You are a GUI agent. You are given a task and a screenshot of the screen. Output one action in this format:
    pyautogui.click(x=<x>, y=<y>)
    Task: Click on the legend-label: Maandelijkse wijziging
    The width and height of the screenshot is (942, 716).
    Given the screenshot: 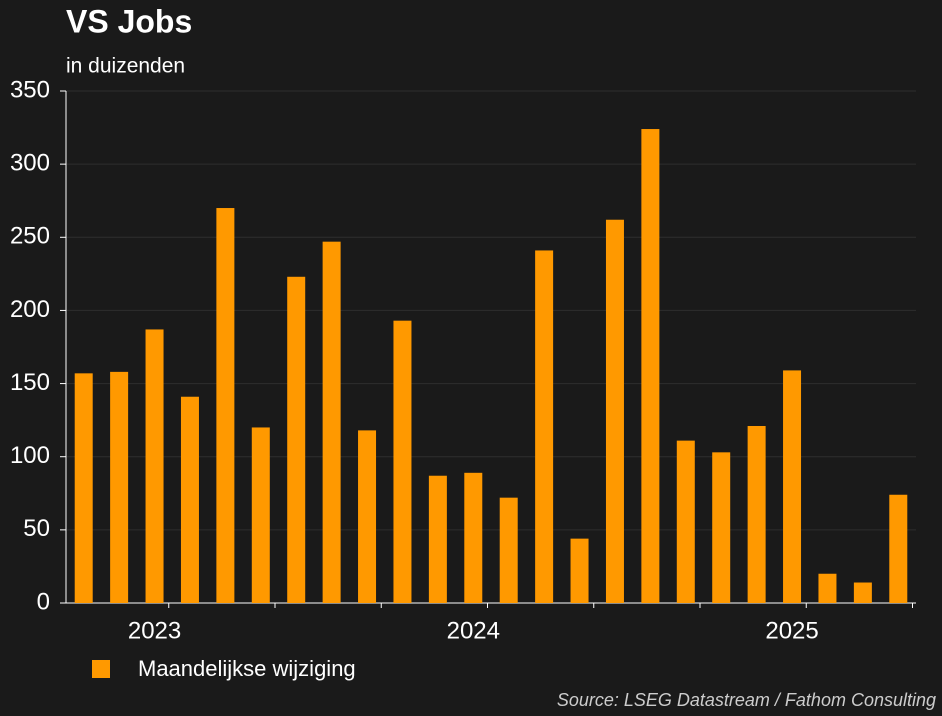 What is the action you would take?
    pyautogui.click(x=247, y=668)
    